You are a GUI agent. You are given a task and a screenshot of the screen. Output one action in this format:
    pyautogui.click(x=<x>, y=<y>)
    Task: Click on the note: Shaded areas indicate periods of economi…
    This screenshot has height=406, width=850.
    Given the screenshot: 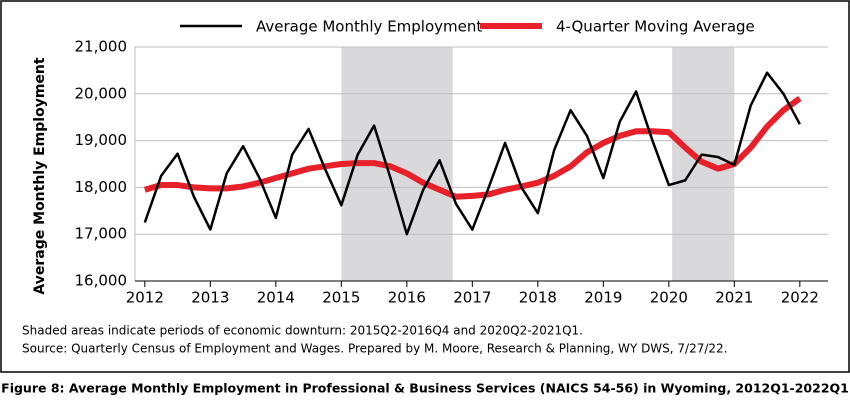 What is the action you would take?
    pyautogui.click(x=302, y=331)
    